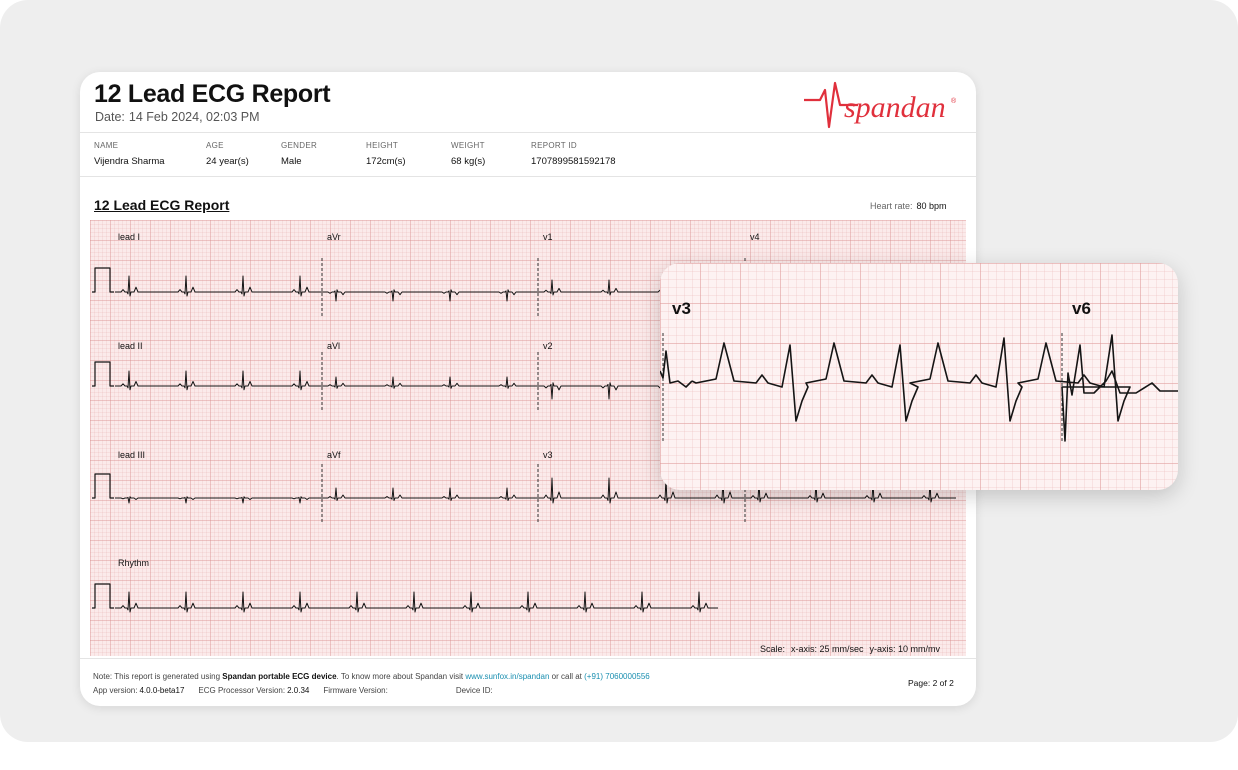 Image resolution: width=1238 pixels, height=770 pixels. What do you see at coordinates (129, 237) in the screenshot?
I see `lead-label-i: lead I` at bounding box center [129, 237].